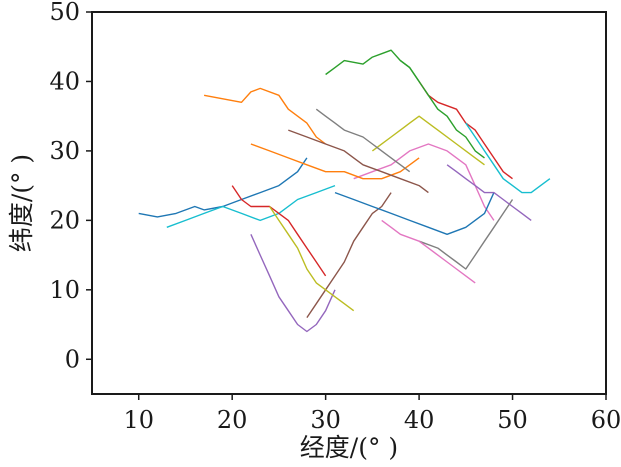 The width and height of the screenshot is (621, 467). I want to click on x-tick-label-0: 10, so click(138, 420).